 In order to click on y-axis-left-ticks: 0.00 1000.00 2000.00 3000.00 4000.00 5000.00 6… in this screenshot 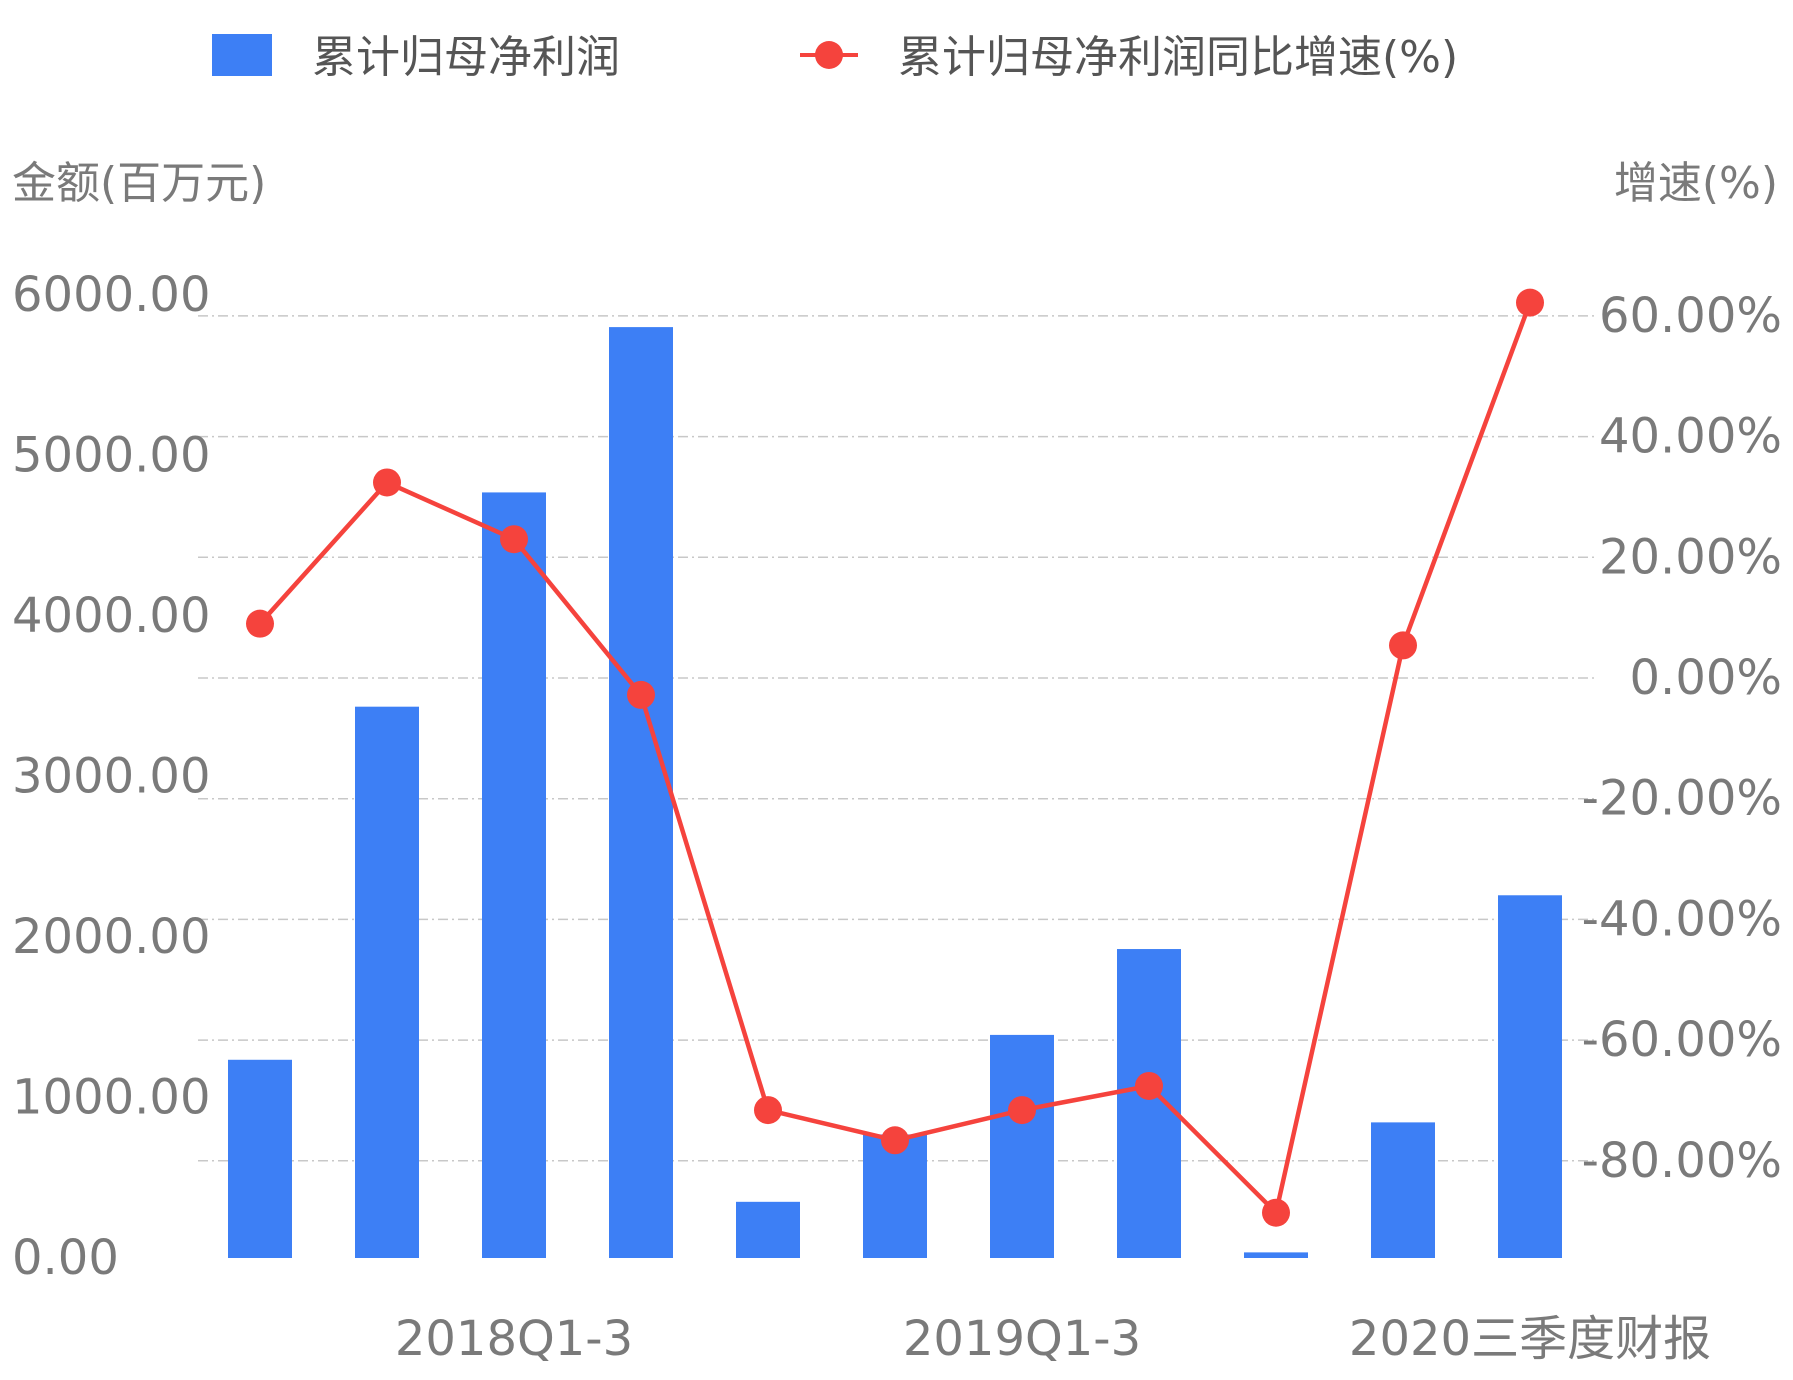, I will do `click(111, 776)`.